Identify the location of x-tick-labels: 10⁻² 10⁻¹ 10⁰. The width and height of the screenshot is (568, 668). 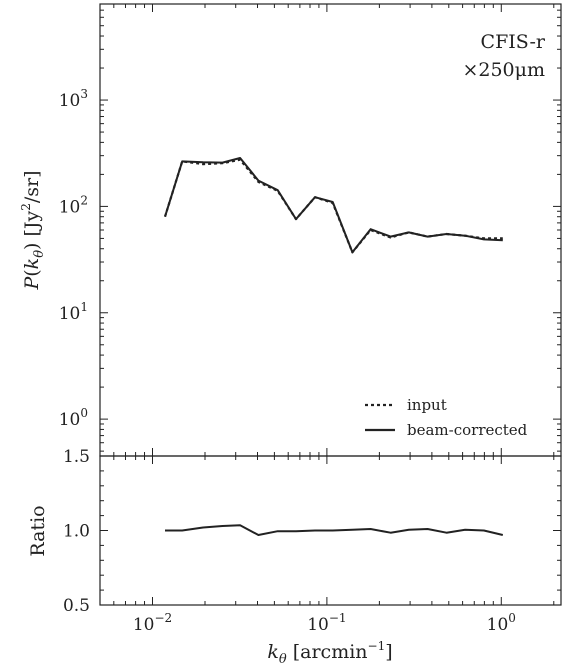
(324, 623).